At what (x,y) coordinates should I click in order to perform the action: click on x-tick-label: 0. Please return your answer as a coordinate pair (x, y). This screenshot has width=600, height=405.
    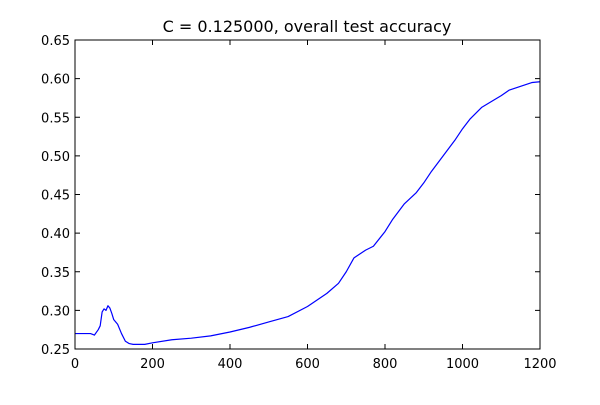
    Looking at the image, I should click on (75, 364).